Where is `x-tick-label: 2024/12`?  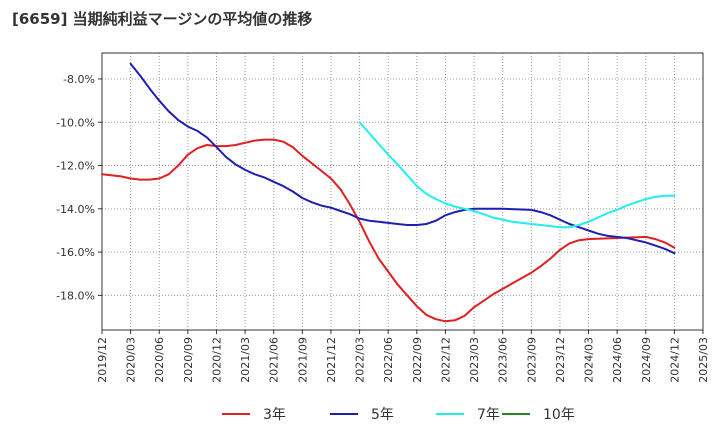 x-tick-label: 2024/12 is located at coordinates (674, 360).